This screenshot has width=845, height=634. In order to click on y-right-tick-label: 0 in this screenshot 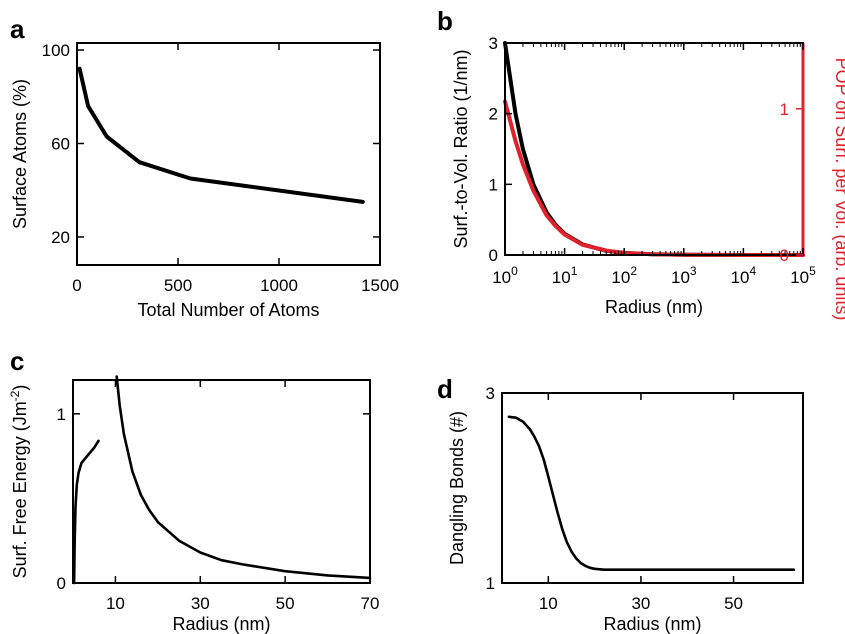, I will do `click(784, 255)`.